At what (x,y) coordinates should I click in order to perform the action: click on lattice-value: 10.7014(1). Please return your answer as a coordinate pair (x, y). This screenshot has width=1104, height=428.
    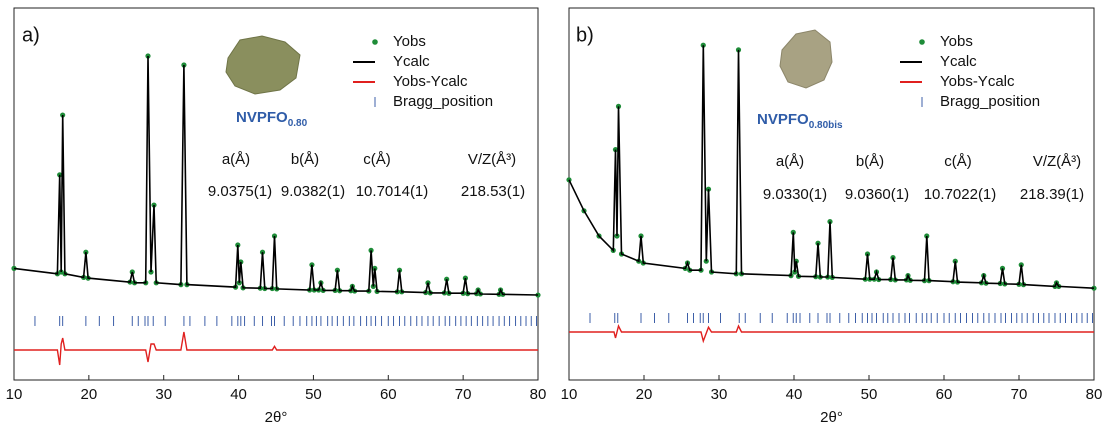
    Looking at the image, I should click on (392, 191).